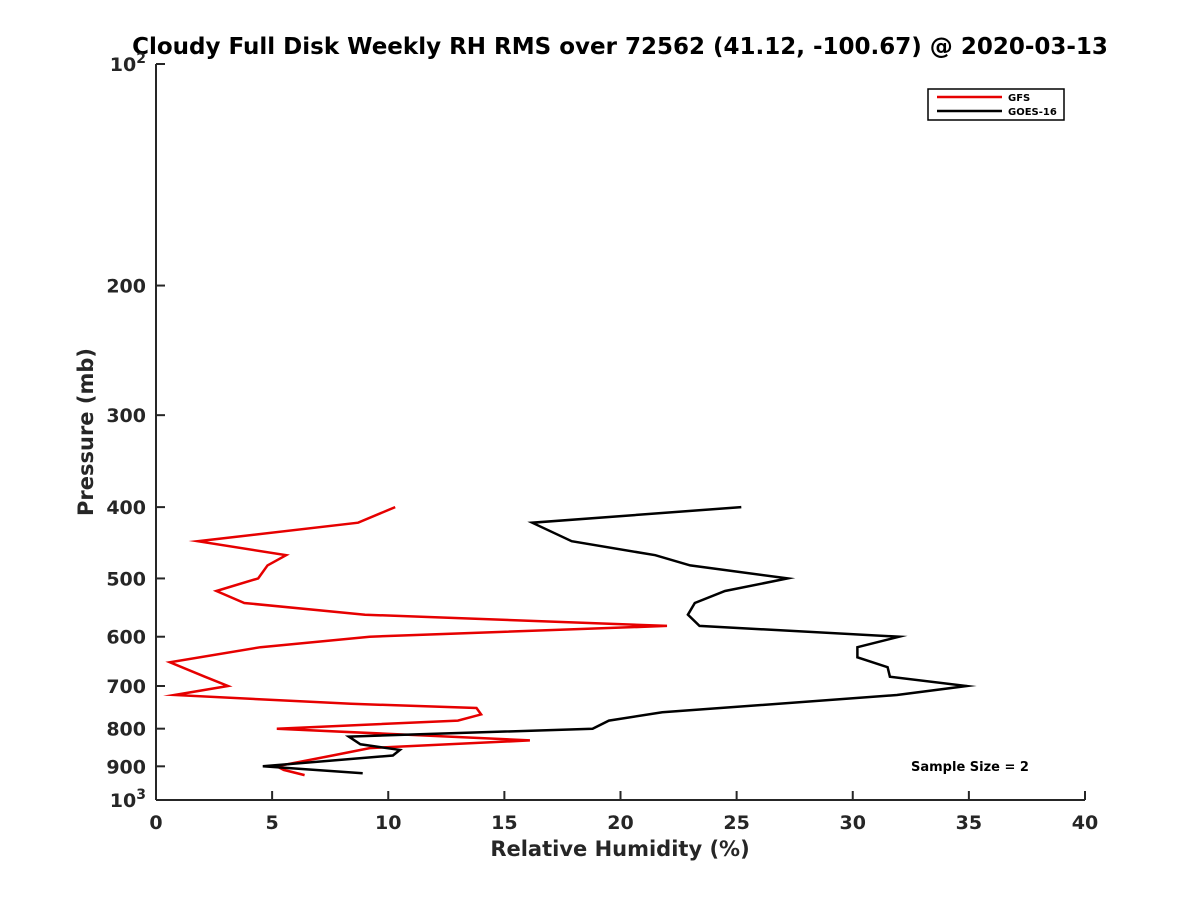 The height and width of the screenshot is (900, 1200). I want to click on x-tick-label: 5, so click(272, 823).